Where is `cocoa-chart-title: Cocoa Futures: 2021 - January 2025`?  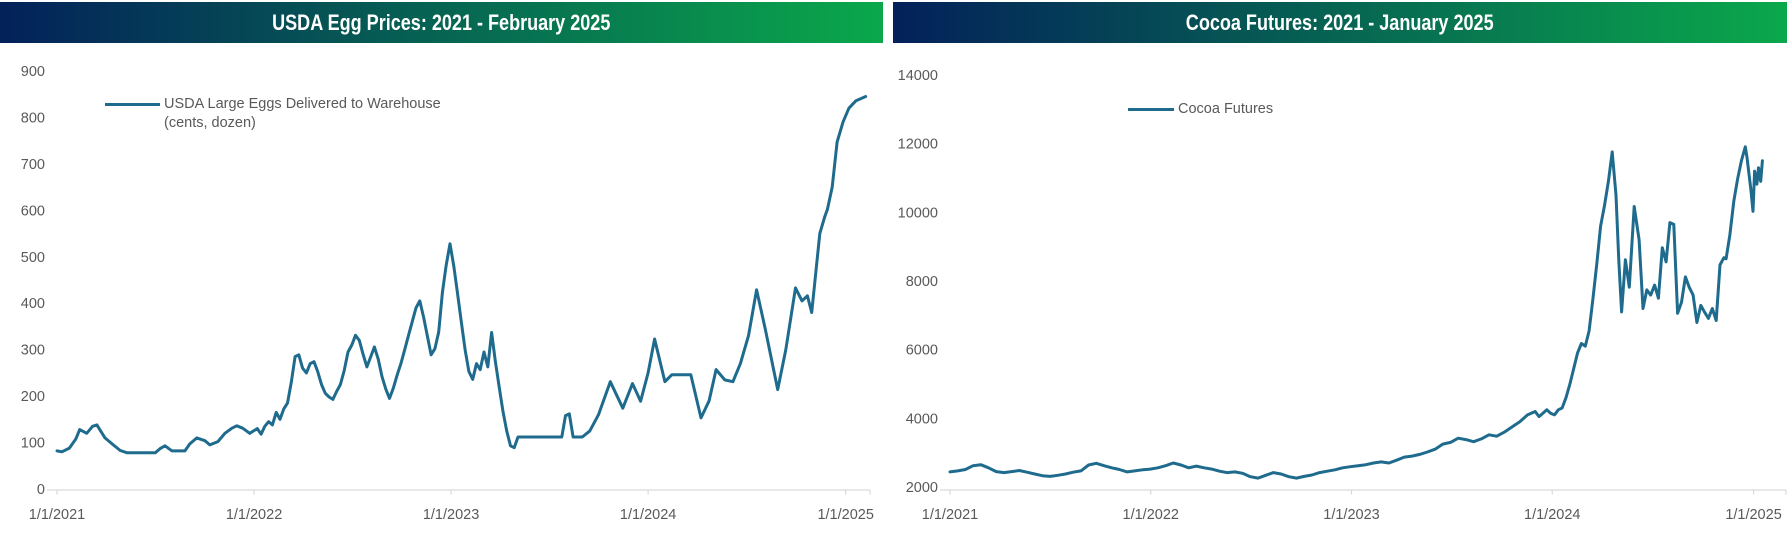
cocoa-chart-title: Cocoa Futures: 2021 - January 2025 is located at coordinates (1340, 22).